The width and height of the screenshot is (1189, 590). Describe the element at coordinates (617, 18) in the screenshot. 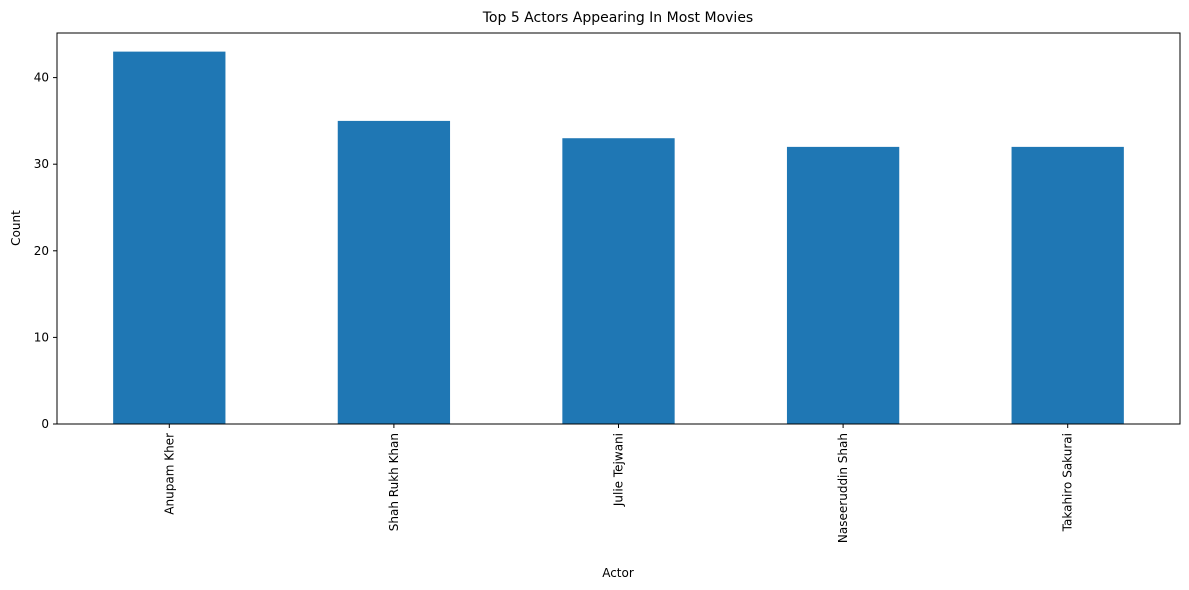

I see `chart-title: Top 5 Actors Appearing In Most Movies` at that location.